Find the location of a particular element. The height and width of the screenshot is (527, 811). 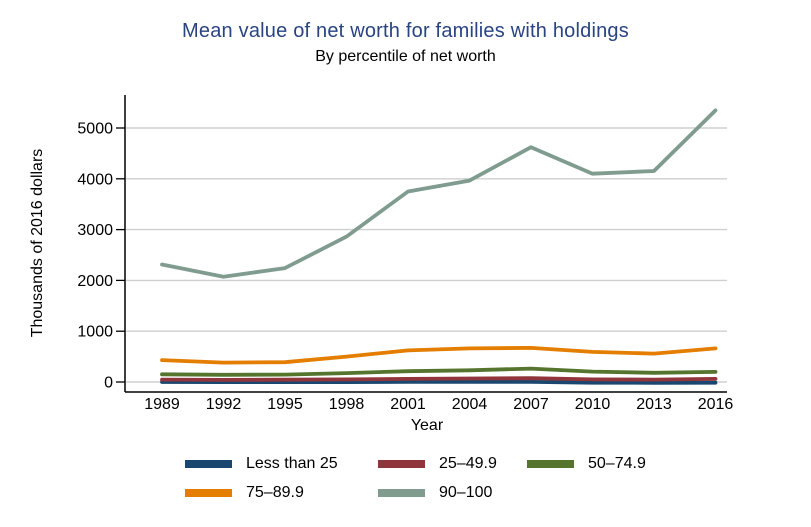

x-tick-label-2001: 2001 is located at coordinates (408, 404).